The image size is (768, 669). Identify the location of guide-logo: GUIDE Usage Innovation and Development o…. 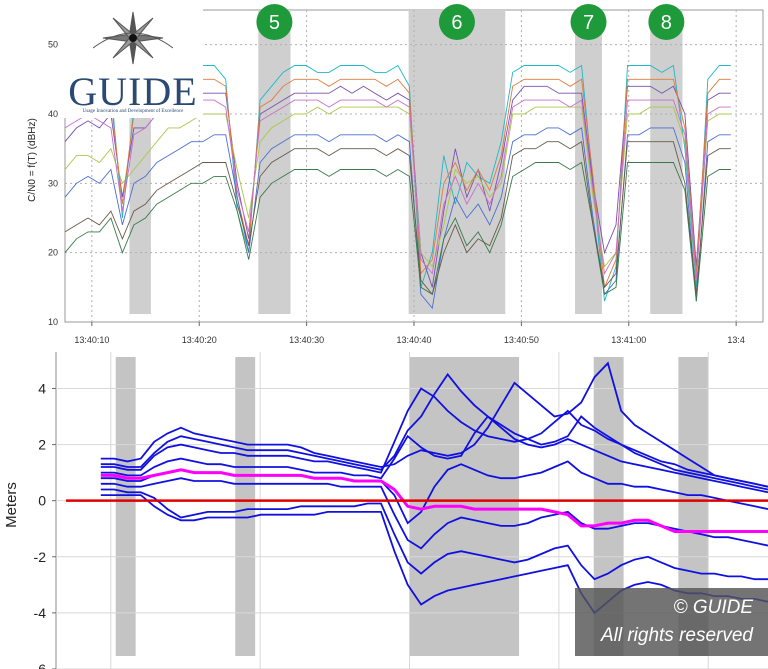
(133, 63).